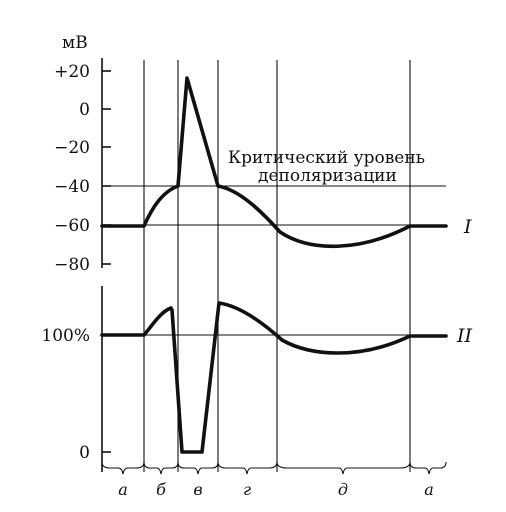  Describe the element at coordinates (464, 336) in the screenshot. I see `curve-label-II: II` at that location.